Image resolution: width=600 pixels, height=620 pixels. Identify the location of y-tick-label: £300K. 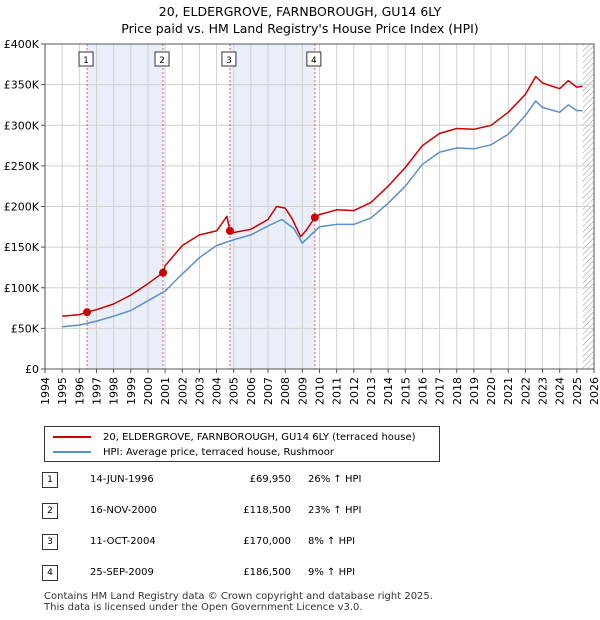
(22, 125).